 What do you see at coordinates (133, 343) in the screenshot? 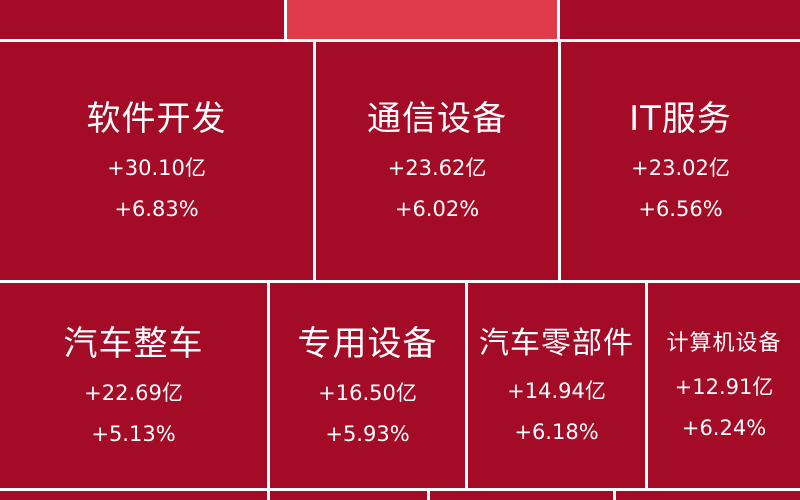
I see `tile-name: 汽车整车` at bounding box center [133, 343].